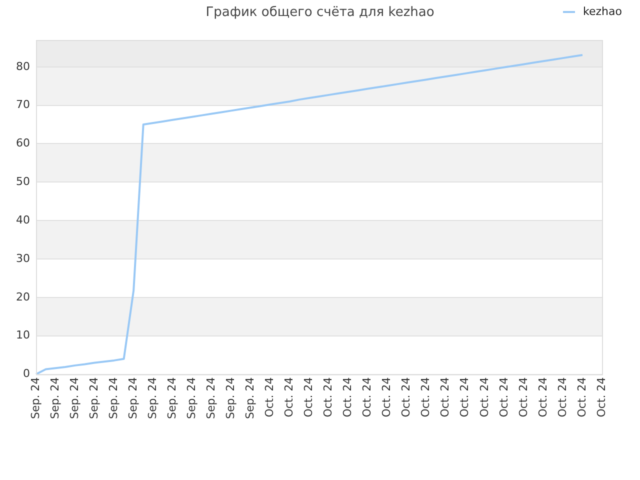 This screenshot has width=640, height=480. What do you see at coordinates (23, 335) in the screenshot?
I see `y-tick-label: 10` at bounding box center [23, 335].